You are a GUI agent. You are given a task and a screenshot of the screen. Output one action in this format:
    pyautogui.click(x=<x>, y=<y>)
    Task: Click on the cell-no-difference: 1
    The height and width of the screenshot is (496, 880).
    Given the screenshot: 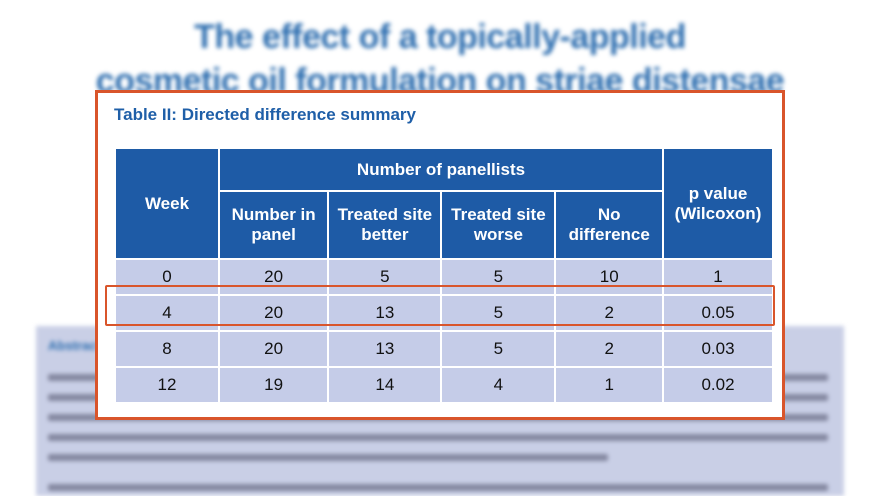 What is the action you would take?
    pyautogui.click(x=609, y=385)
    